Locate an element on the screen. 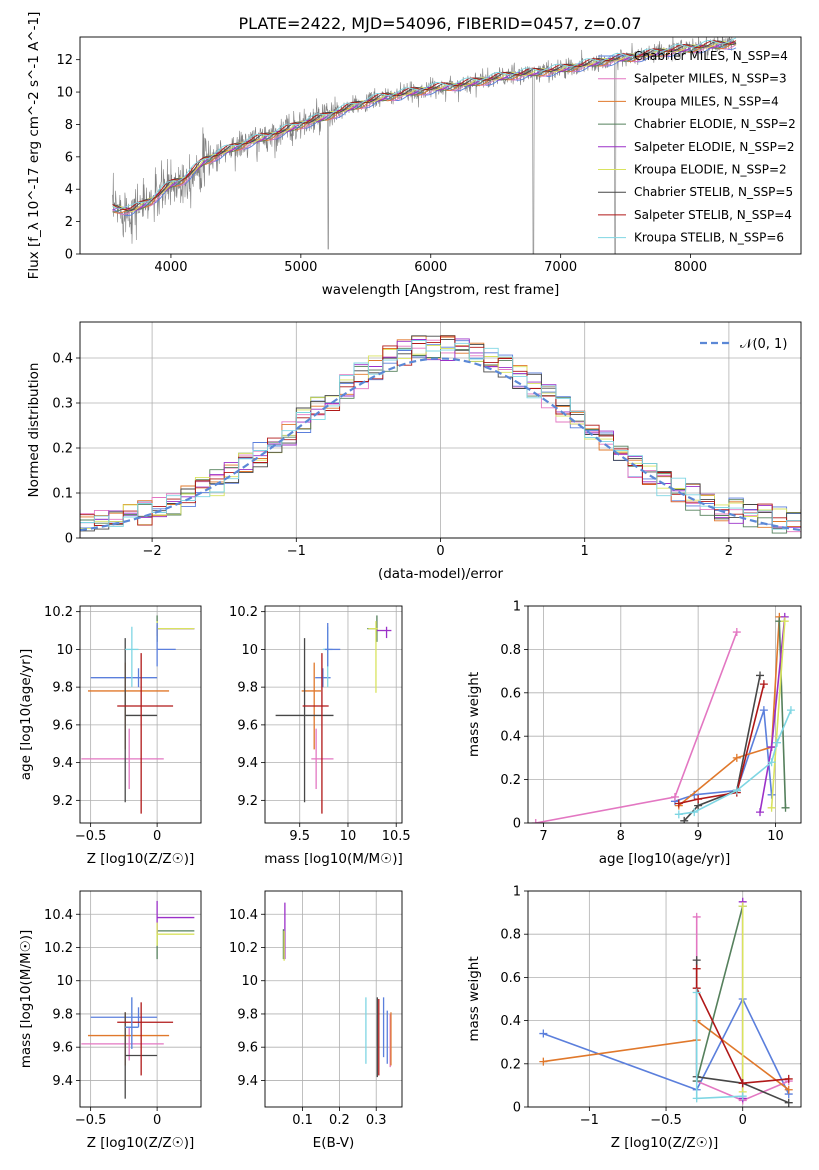  legend-label: Chabrier MILES, N_SSP=4 is located at coordinates (711, 56).